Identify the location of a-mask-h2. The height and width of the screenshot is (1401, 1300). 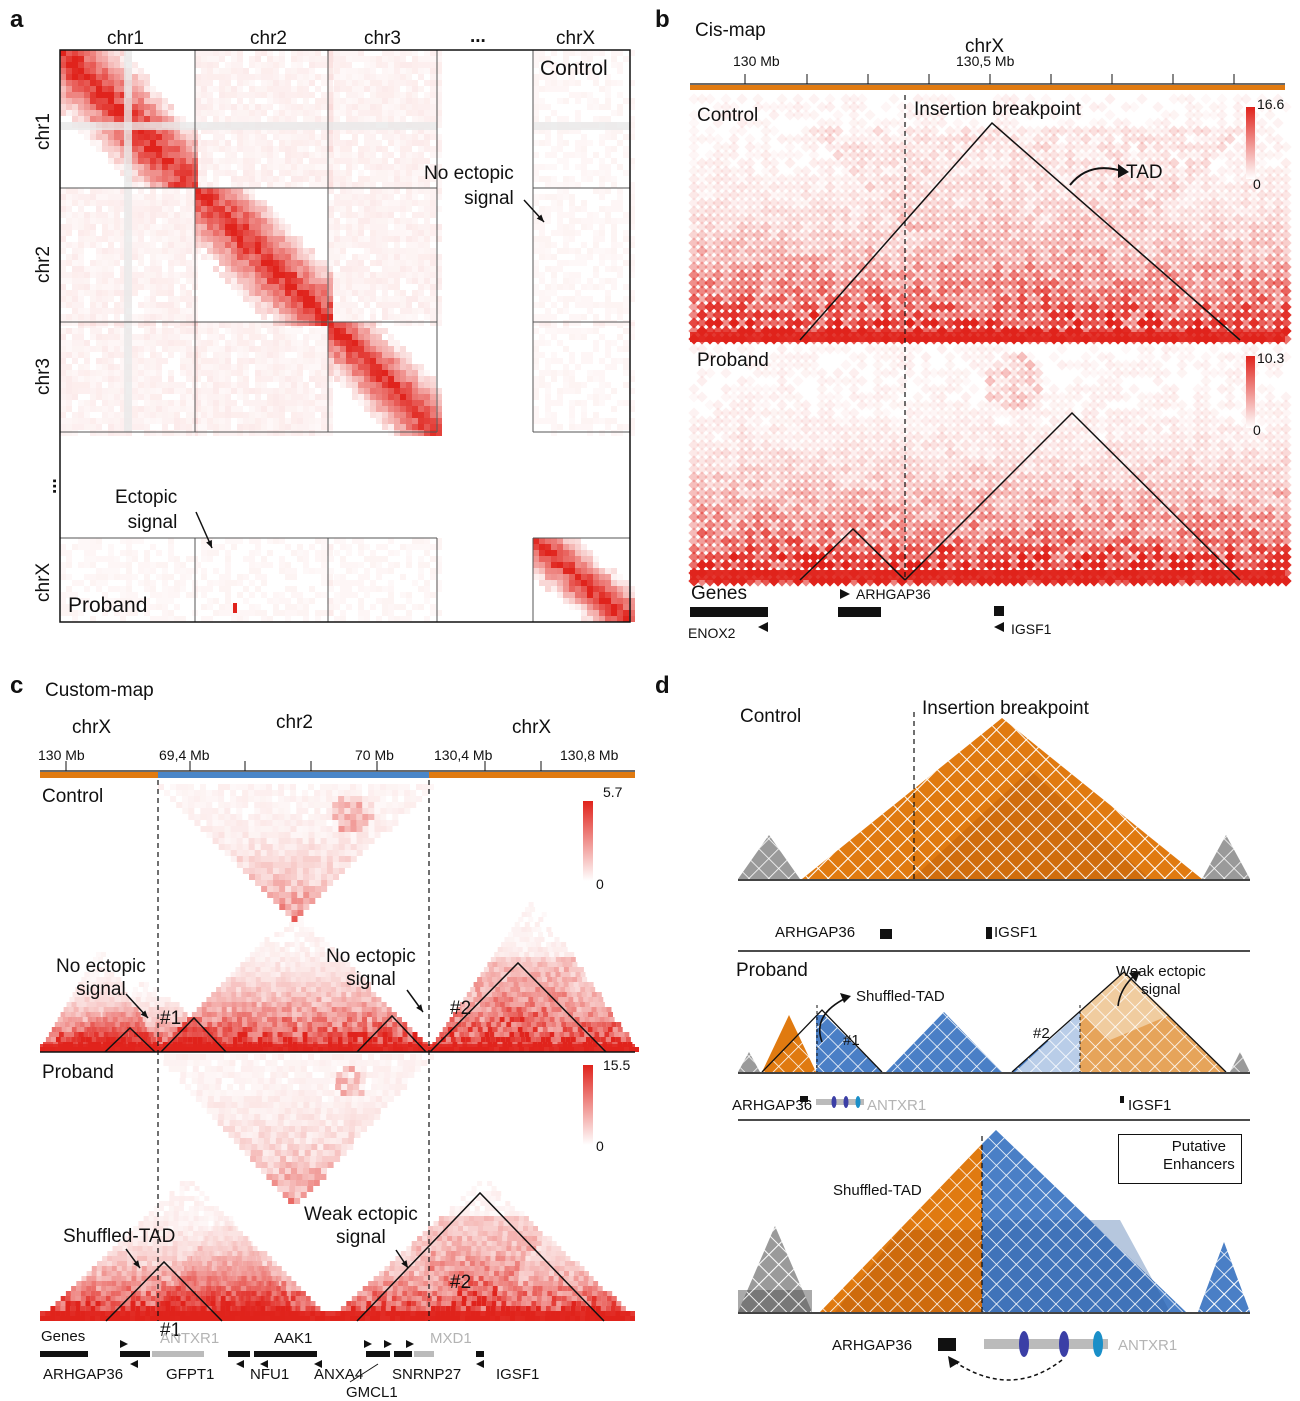
(582, 126).